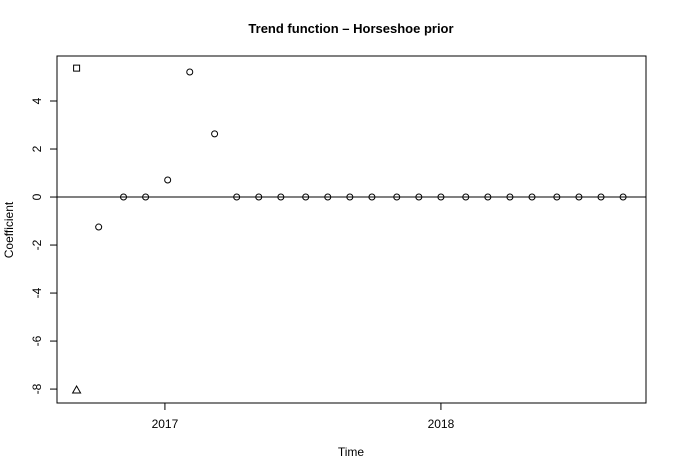  Describe the element at coordinates (37, 196) in the screenshot. I see `y-tick-label: 0` at that location.